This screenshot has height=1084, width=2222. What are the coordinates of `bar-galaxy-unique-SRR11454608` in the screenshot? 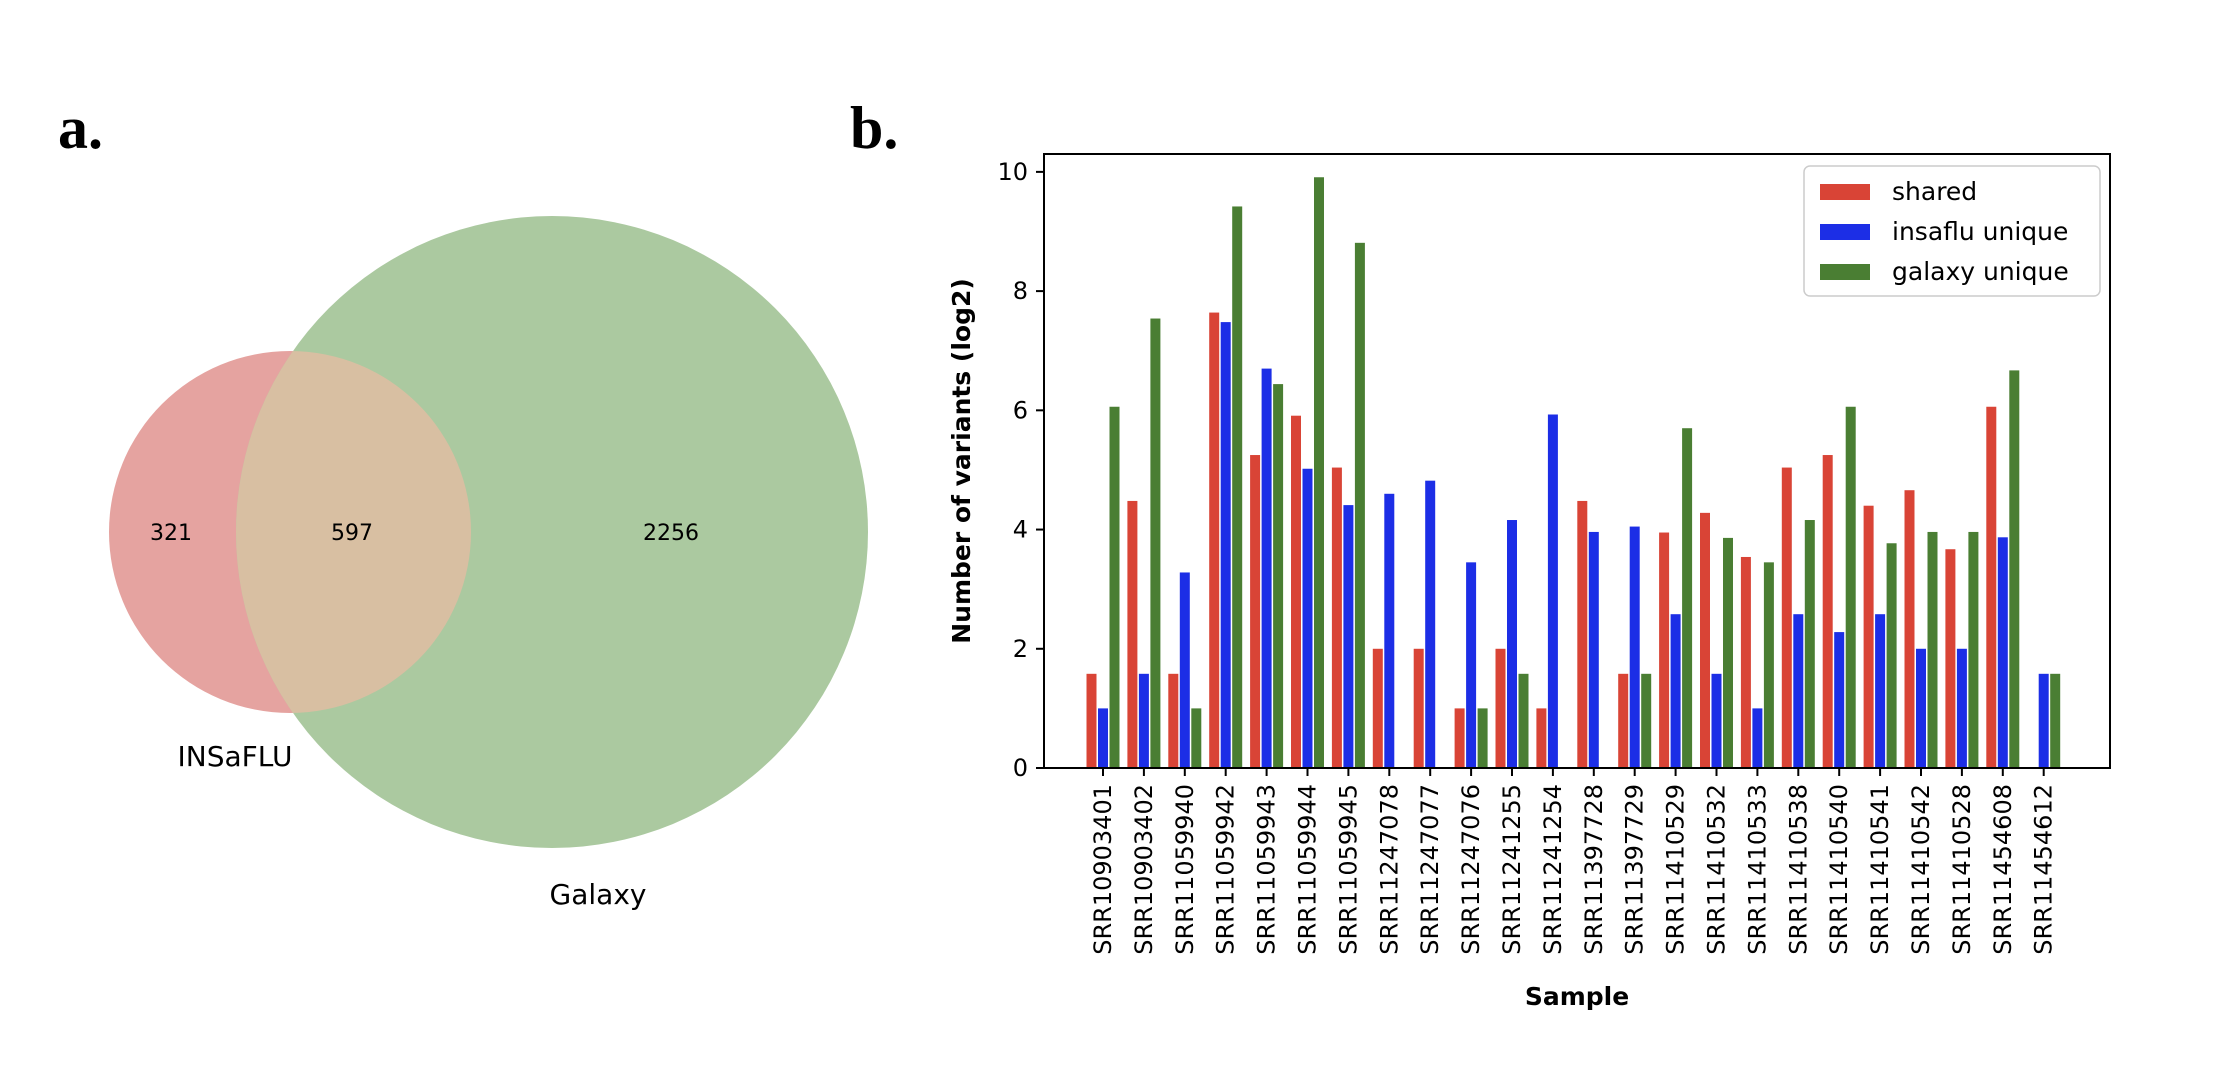 It's located at (2014, 569).